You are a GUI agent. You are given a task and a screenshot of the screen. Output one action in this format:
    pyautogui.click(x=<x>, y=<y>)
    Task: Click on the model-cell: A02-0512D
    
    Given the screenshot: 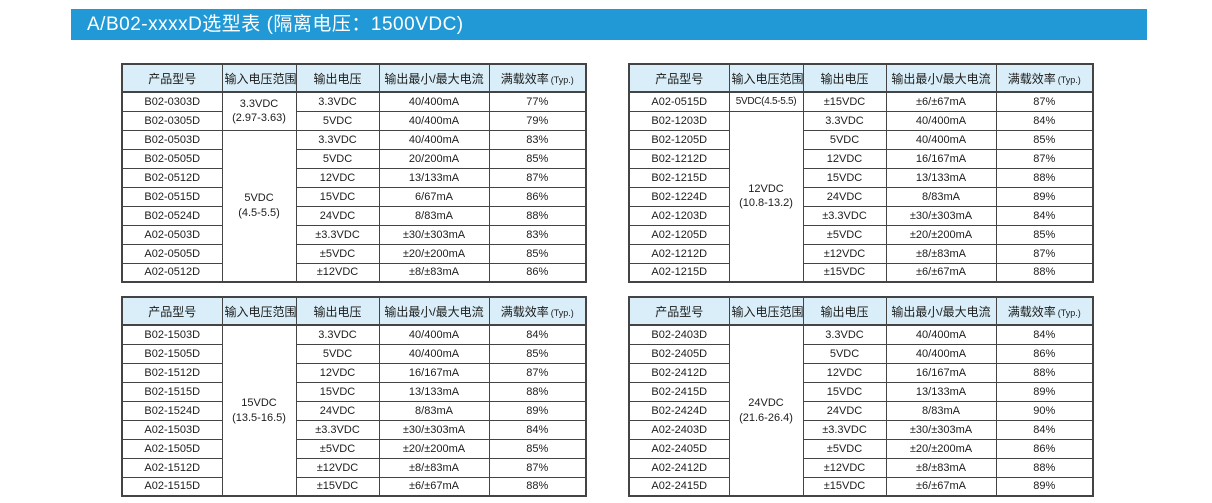 What is the action you would take?
    pyautogui.click(x=172, y=272)
    